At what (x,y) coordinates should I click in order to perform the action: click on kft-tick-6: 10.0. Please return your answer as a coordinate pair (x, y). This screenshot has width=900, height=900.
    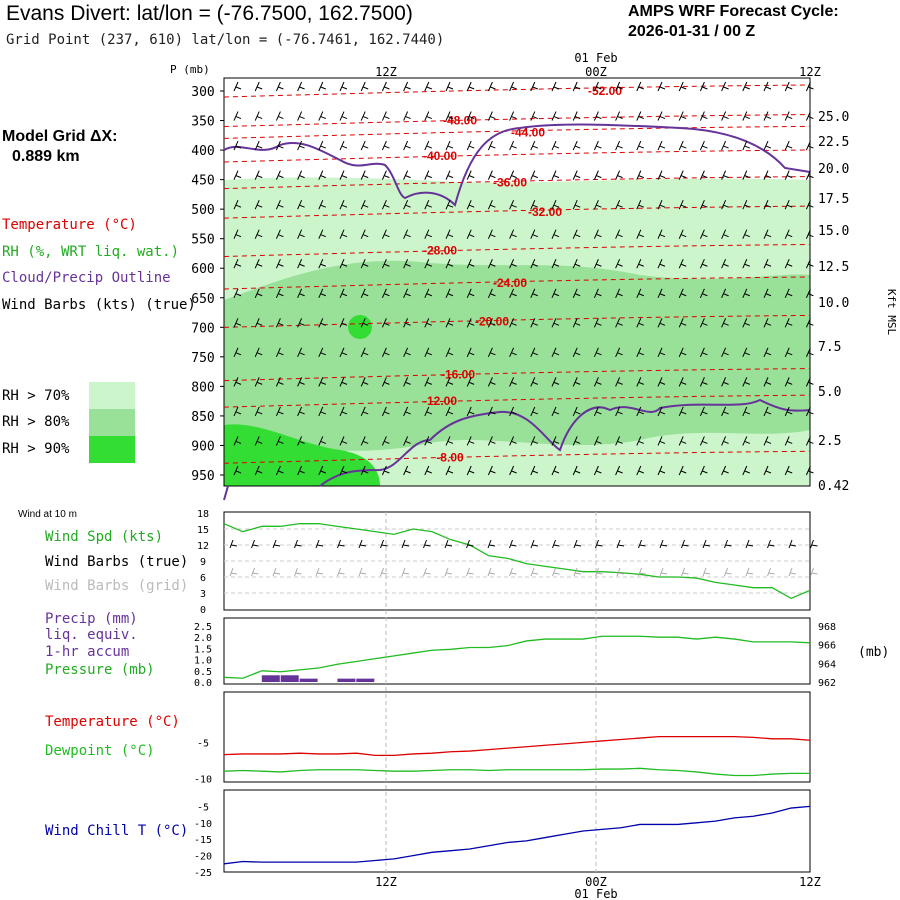
    Looking at the image, I should click on (833, 303).